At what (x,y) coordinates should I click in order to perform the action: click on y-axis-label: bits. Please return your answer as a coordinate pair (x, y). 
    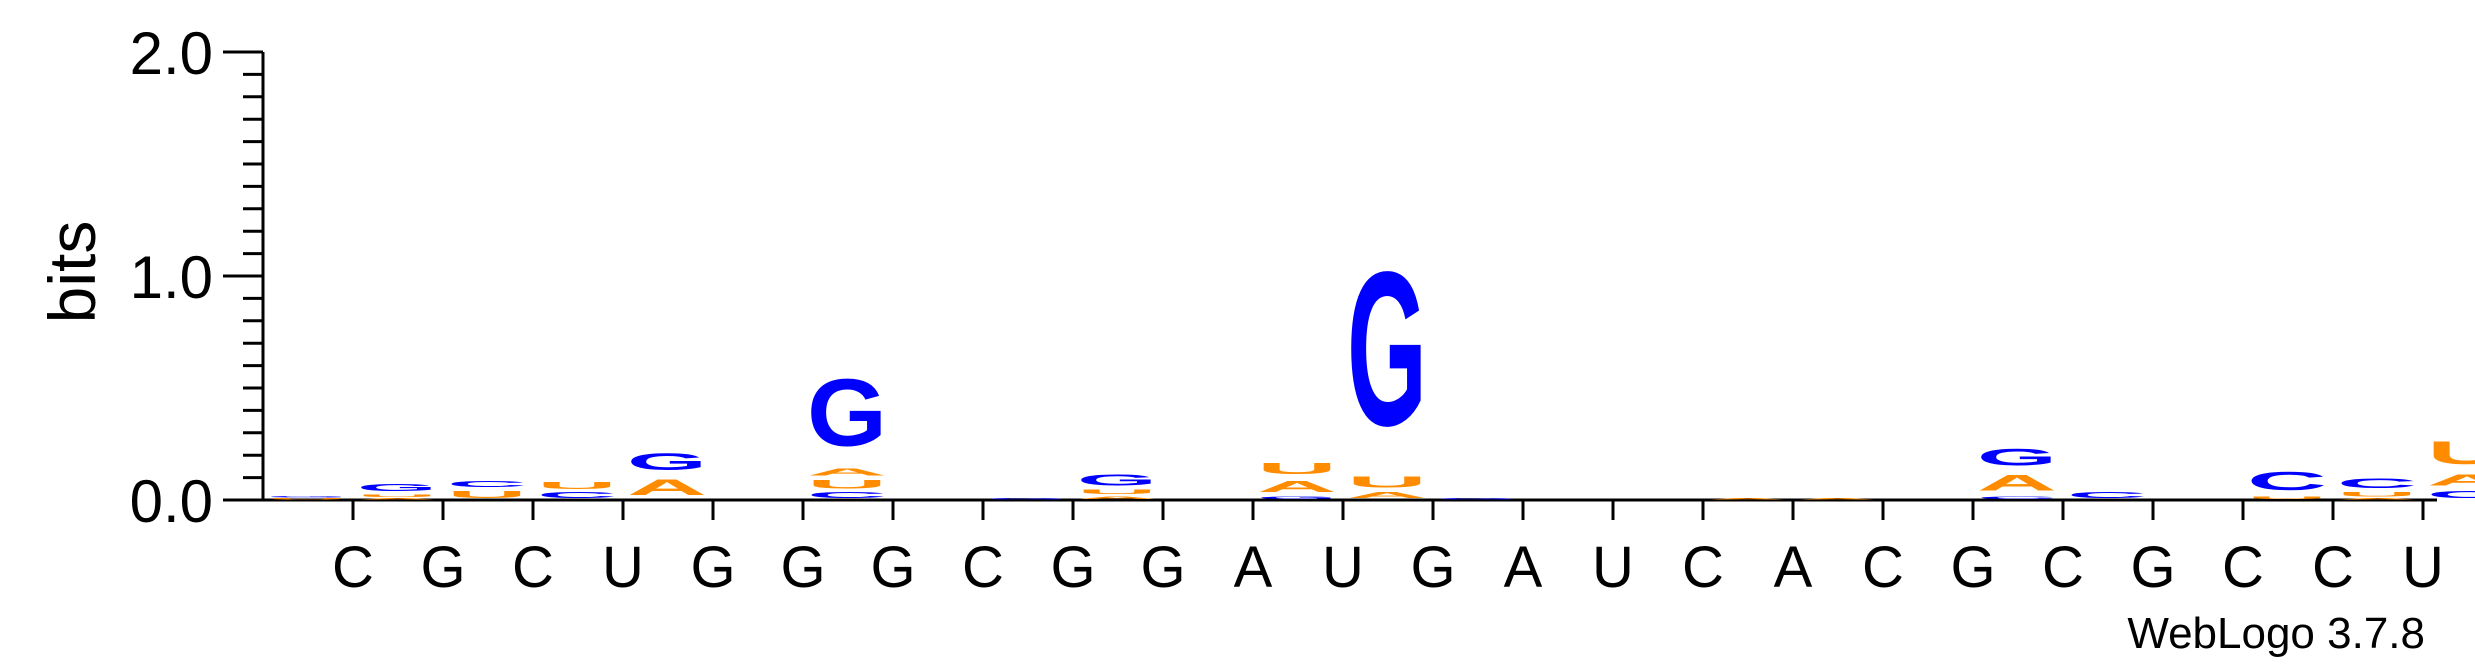
    Looking at the image, I should click on (72, 272).